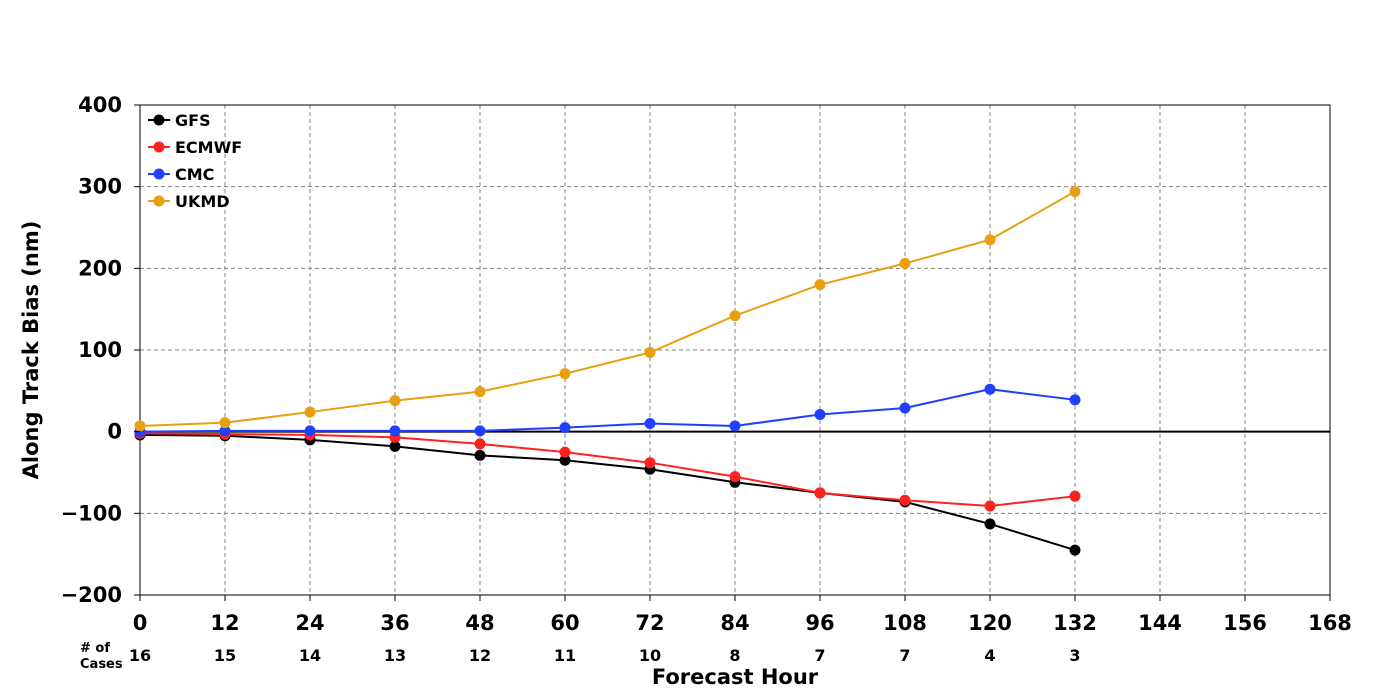 This screenshot has width=1400, height=700. I want to click on x-tick-label: 168, so click(1330, 623).